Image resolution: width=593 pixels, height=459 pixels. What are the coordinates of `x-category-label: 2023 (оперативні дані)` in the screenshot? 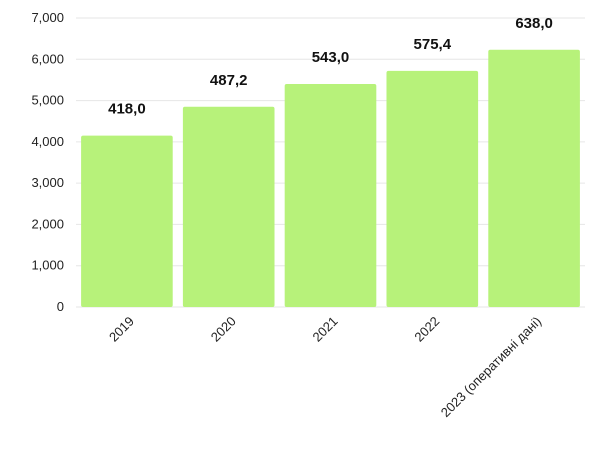 It's located at (491, 367).